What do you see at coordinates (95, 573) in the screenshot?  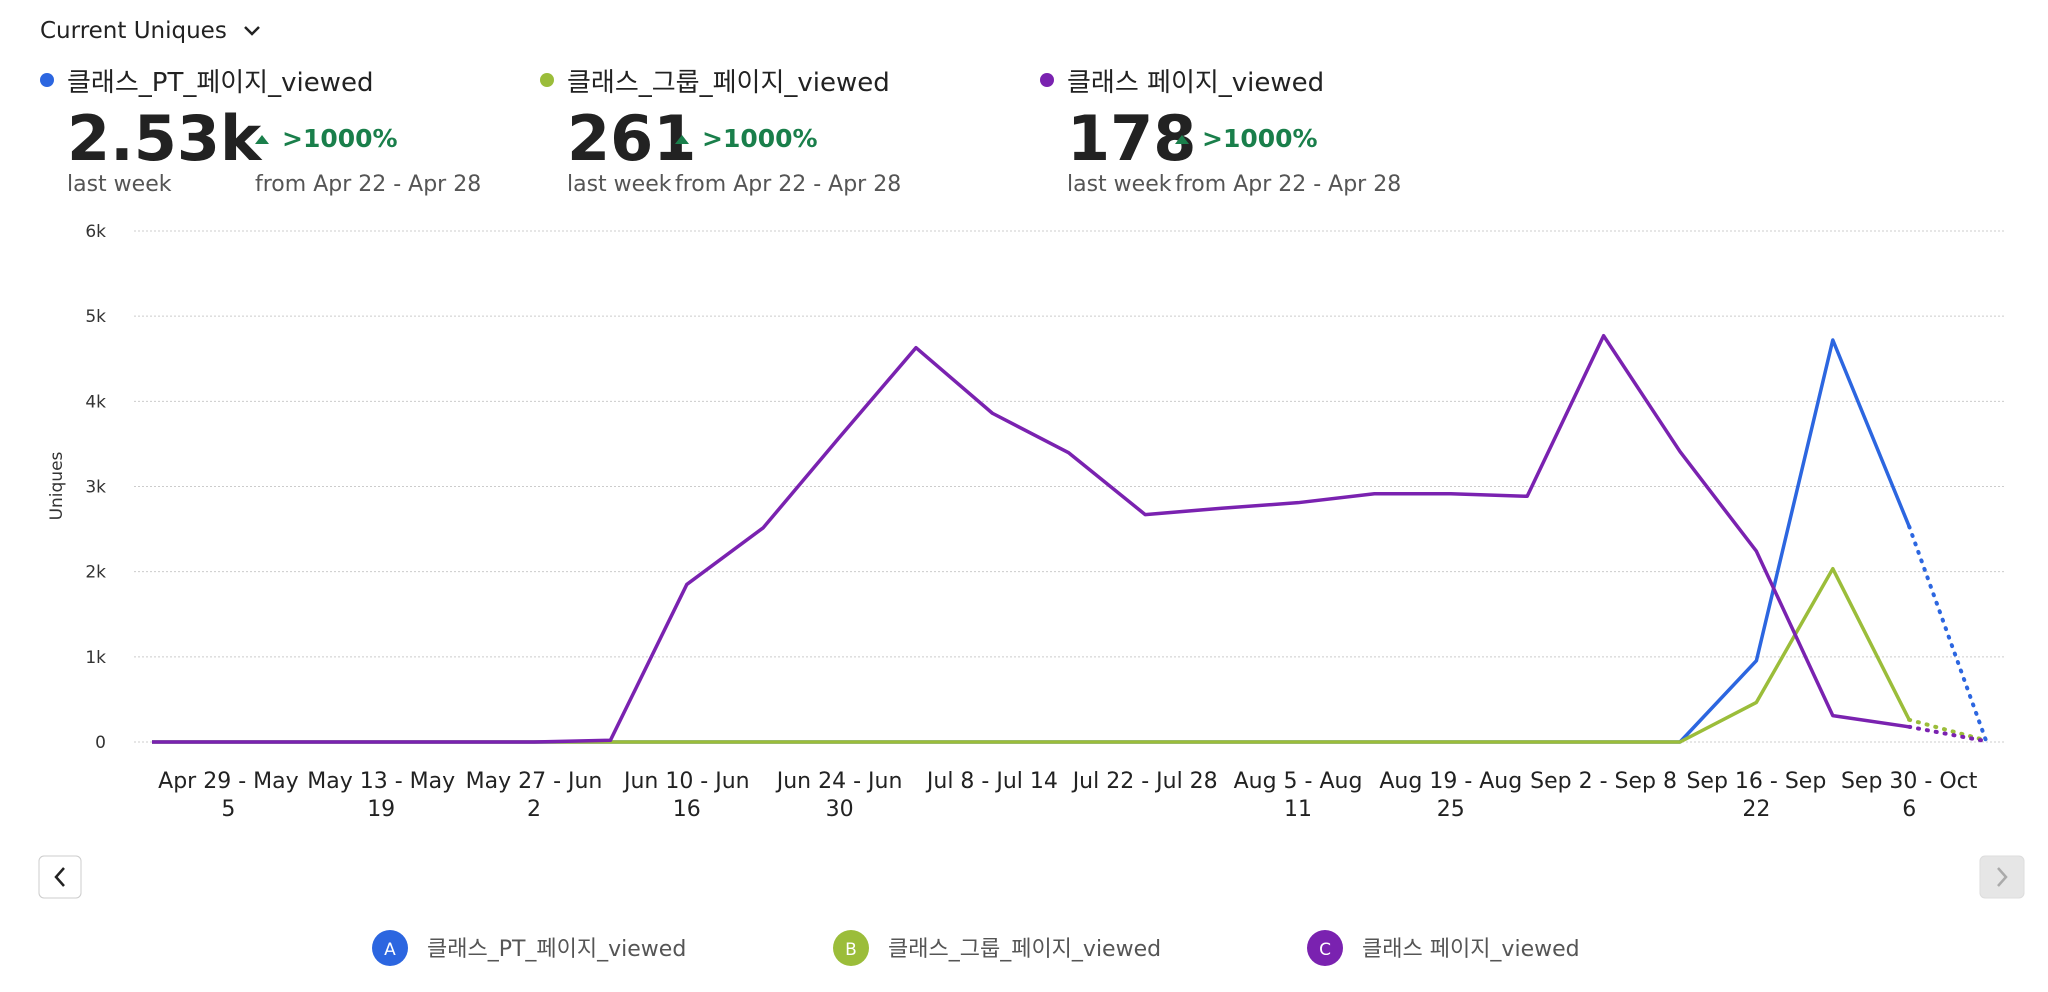 I see `y-tick-label: 2k` at bounding box center [95, 573].